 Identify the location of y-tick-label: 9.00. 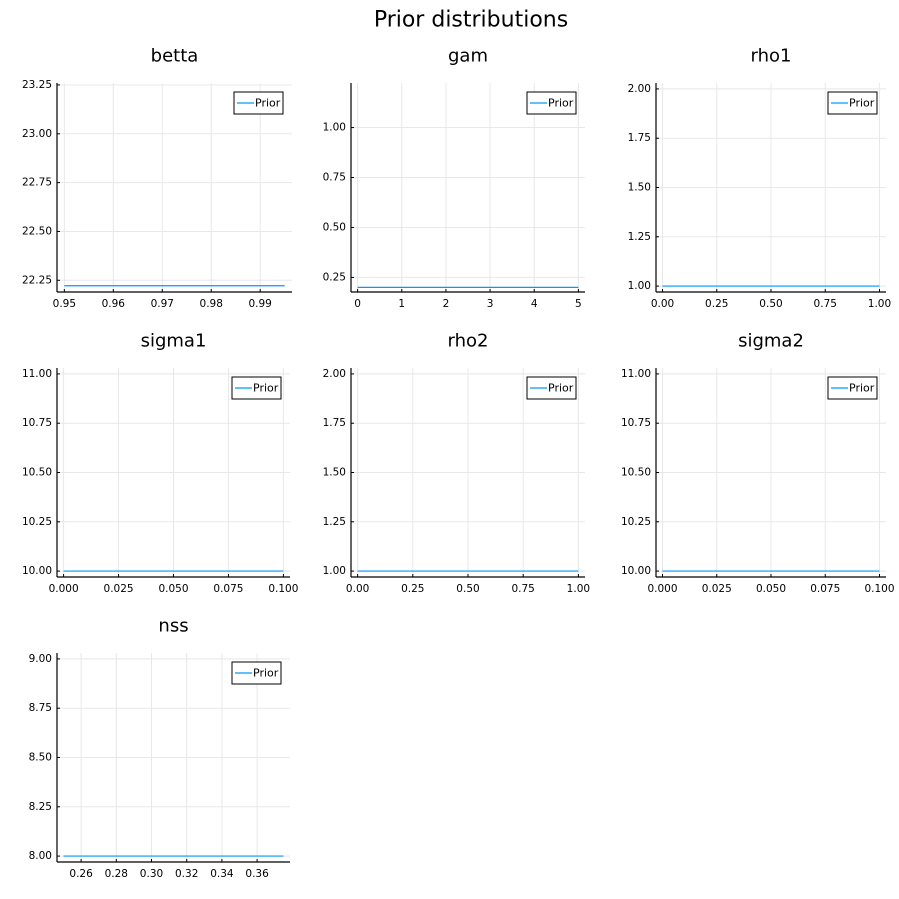
(40, 659).